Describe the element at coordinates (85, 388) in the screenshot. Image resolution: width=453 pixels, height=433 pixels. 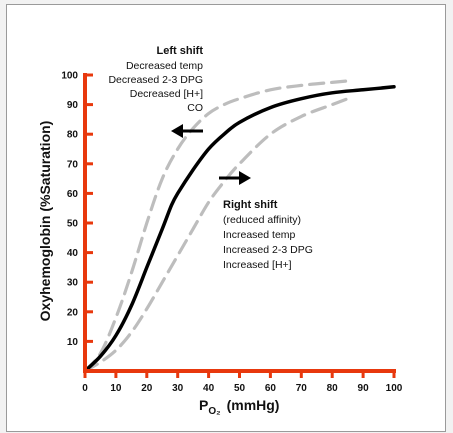
I see `x-tick-label-0: 0` at that location.